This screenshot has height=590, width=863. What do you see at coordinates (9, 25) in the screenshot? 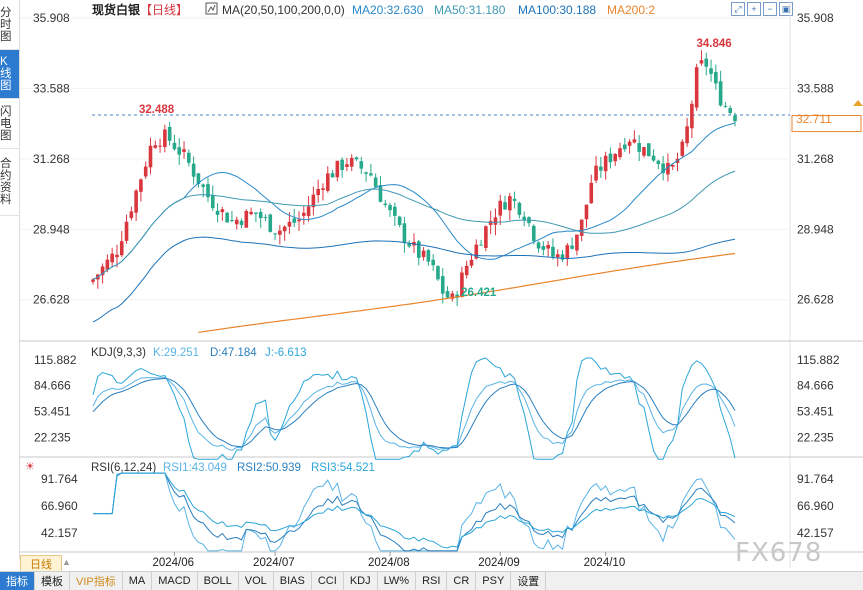
I see `sidebar-tab-timeshare: 分时图` at bounding box center [9, 25].